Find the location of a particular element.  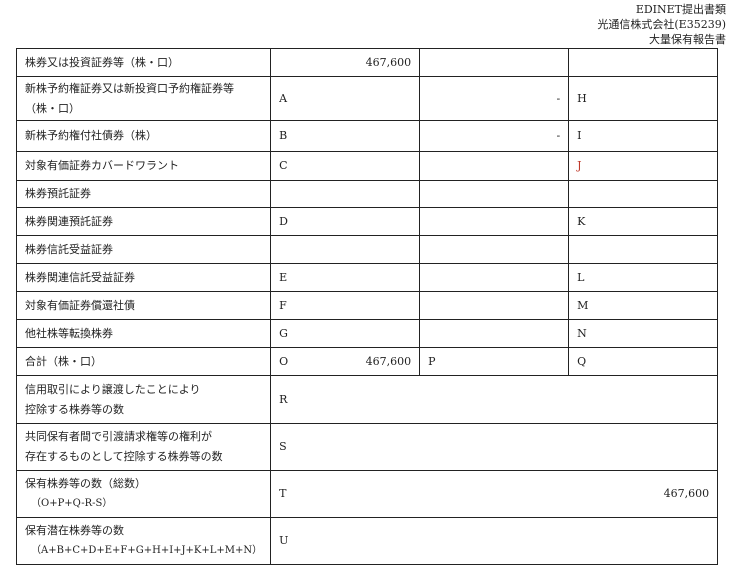

row-label: 信用取引により譲渡したことにより 控除する株券等の数 is located at coordinates (143, 399).